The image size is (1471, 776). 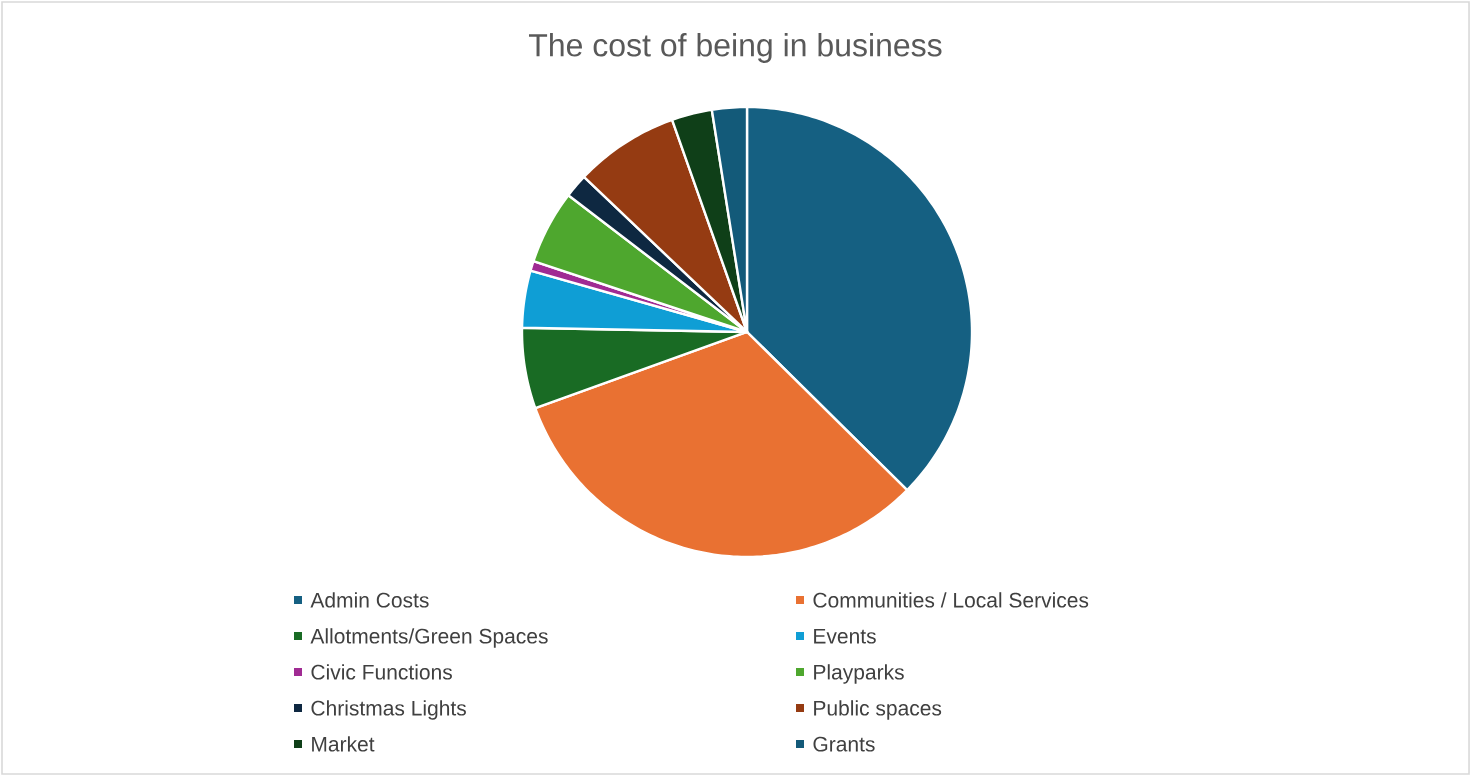 What do you see at coordinates (845, 636) in the screenshot?
I see `legend-label: Events` at bounding box center [845, 636].